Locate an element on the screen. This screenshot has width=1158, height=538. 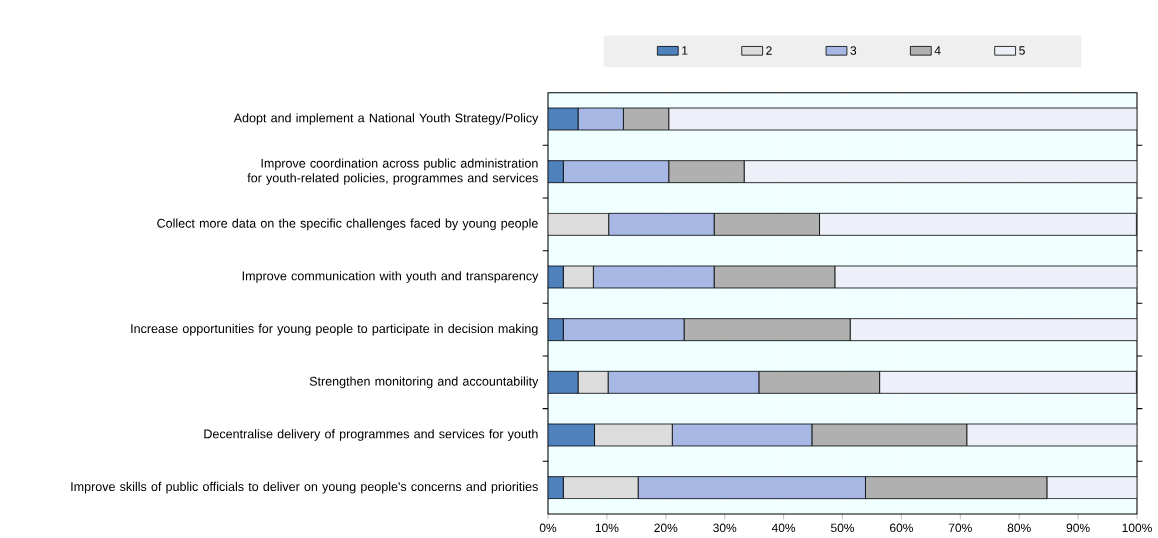
x-tick-label: 0% is located at coordinates (548, 528).